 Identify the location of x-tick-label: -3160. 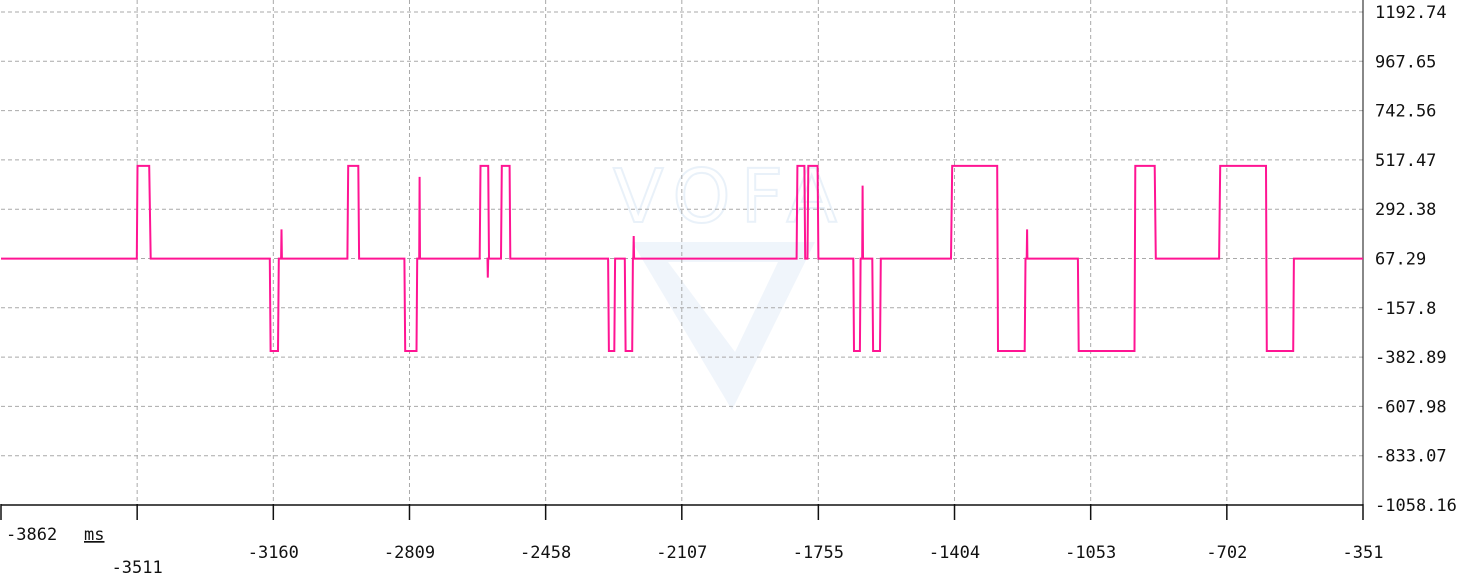
(273, 553).